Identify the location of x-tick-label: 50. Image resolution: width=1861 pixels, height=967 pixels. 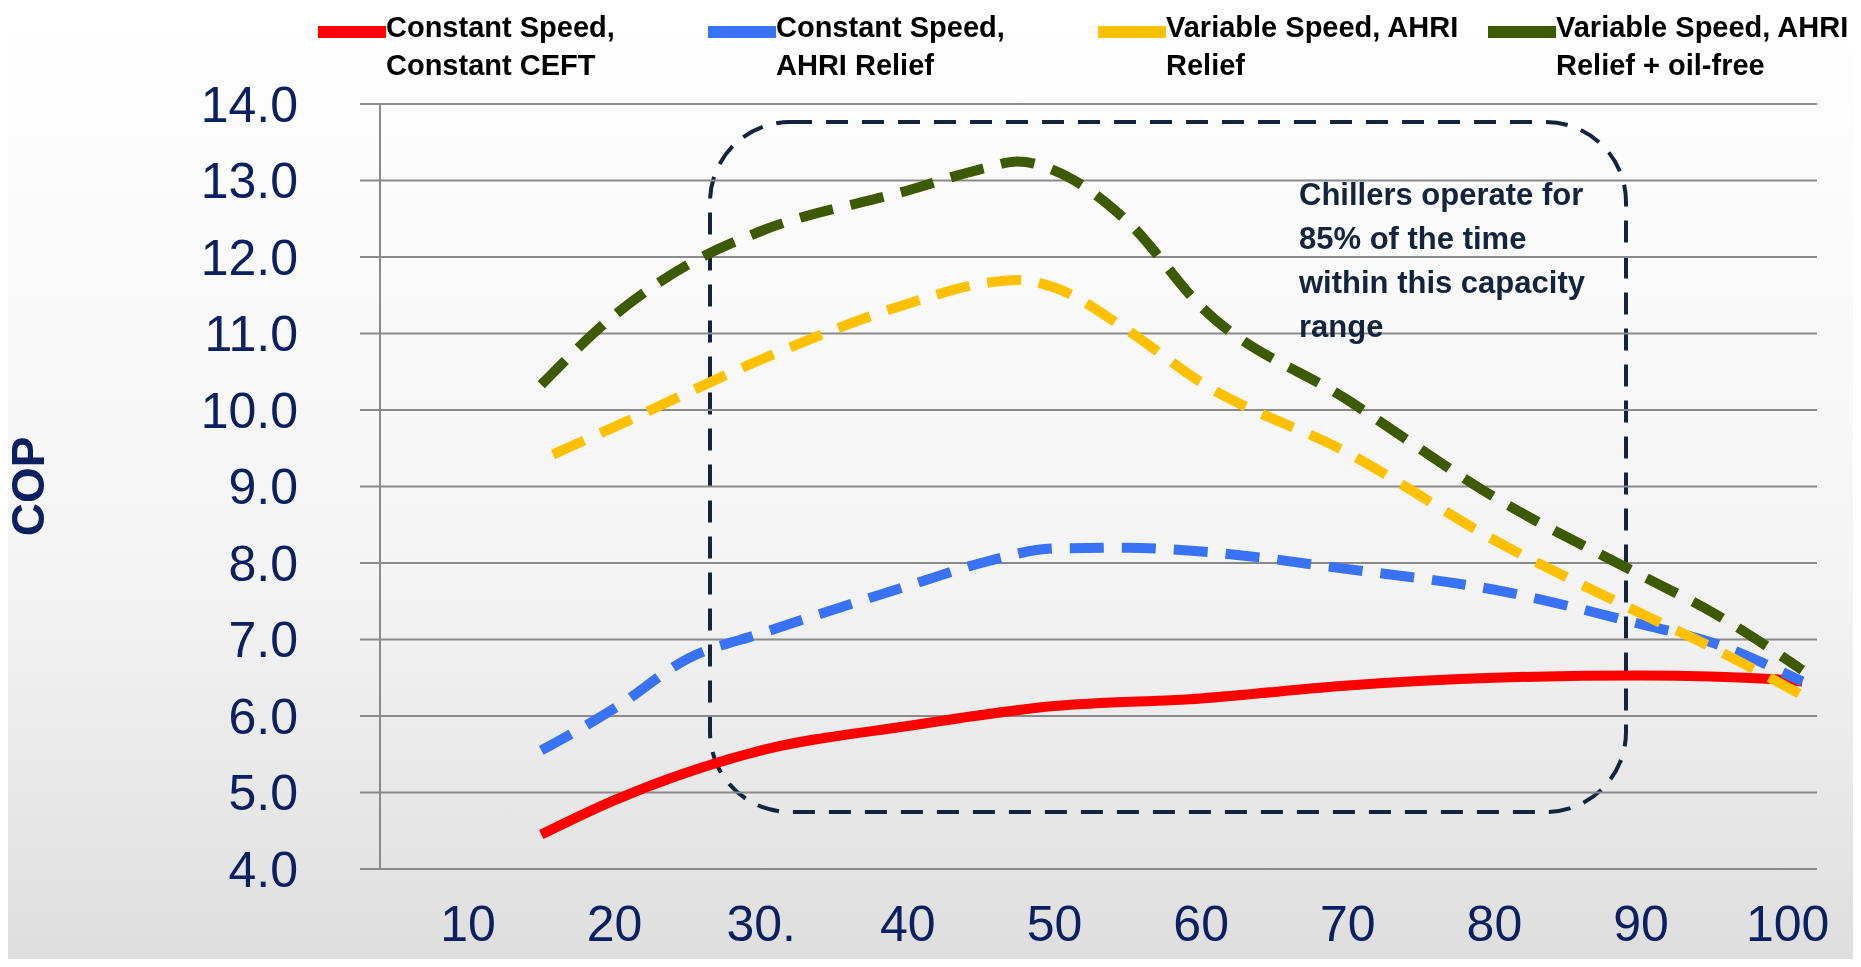
(1054, 923).